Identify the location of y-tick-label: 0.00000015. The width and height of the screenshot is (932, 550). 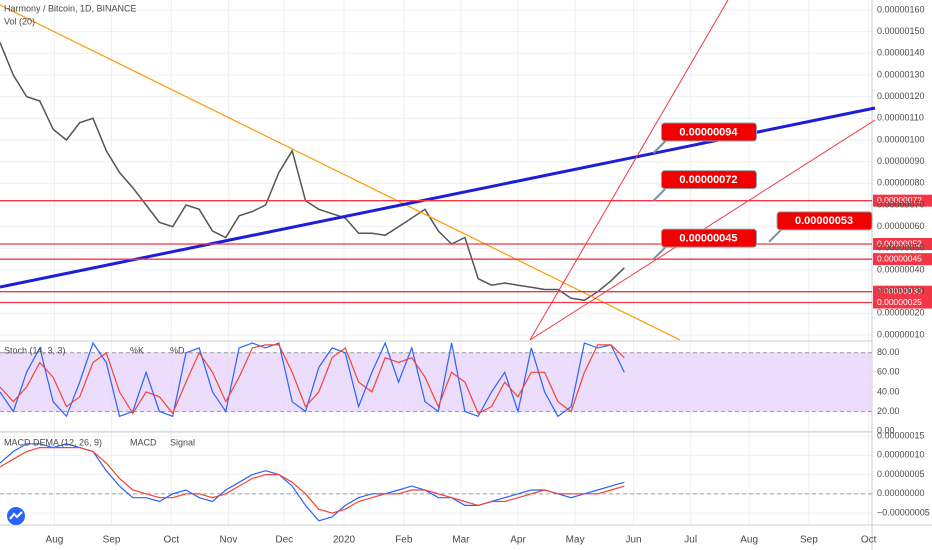
(901, 435).